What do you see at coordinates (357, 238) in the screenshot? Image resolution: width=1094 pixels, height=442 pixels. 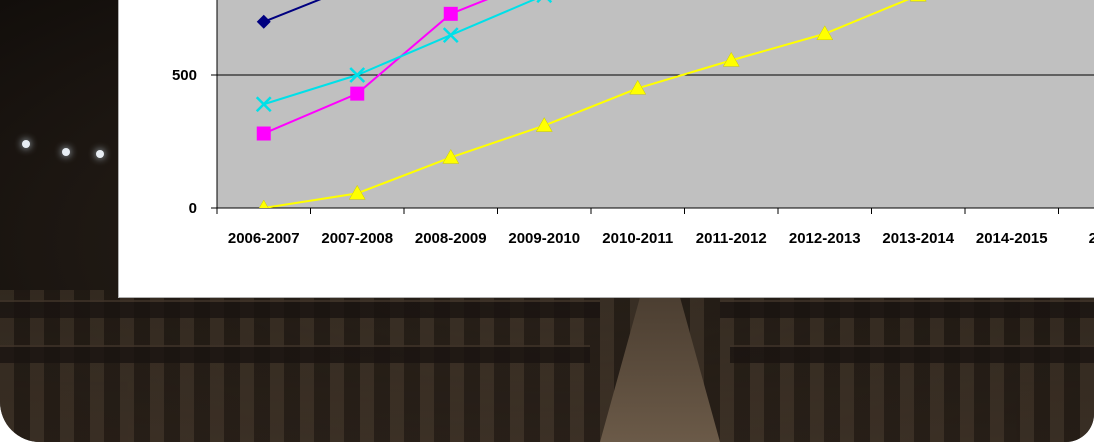 I see `x-tick-label: 2007-2008` at bounding box center [357, 238].